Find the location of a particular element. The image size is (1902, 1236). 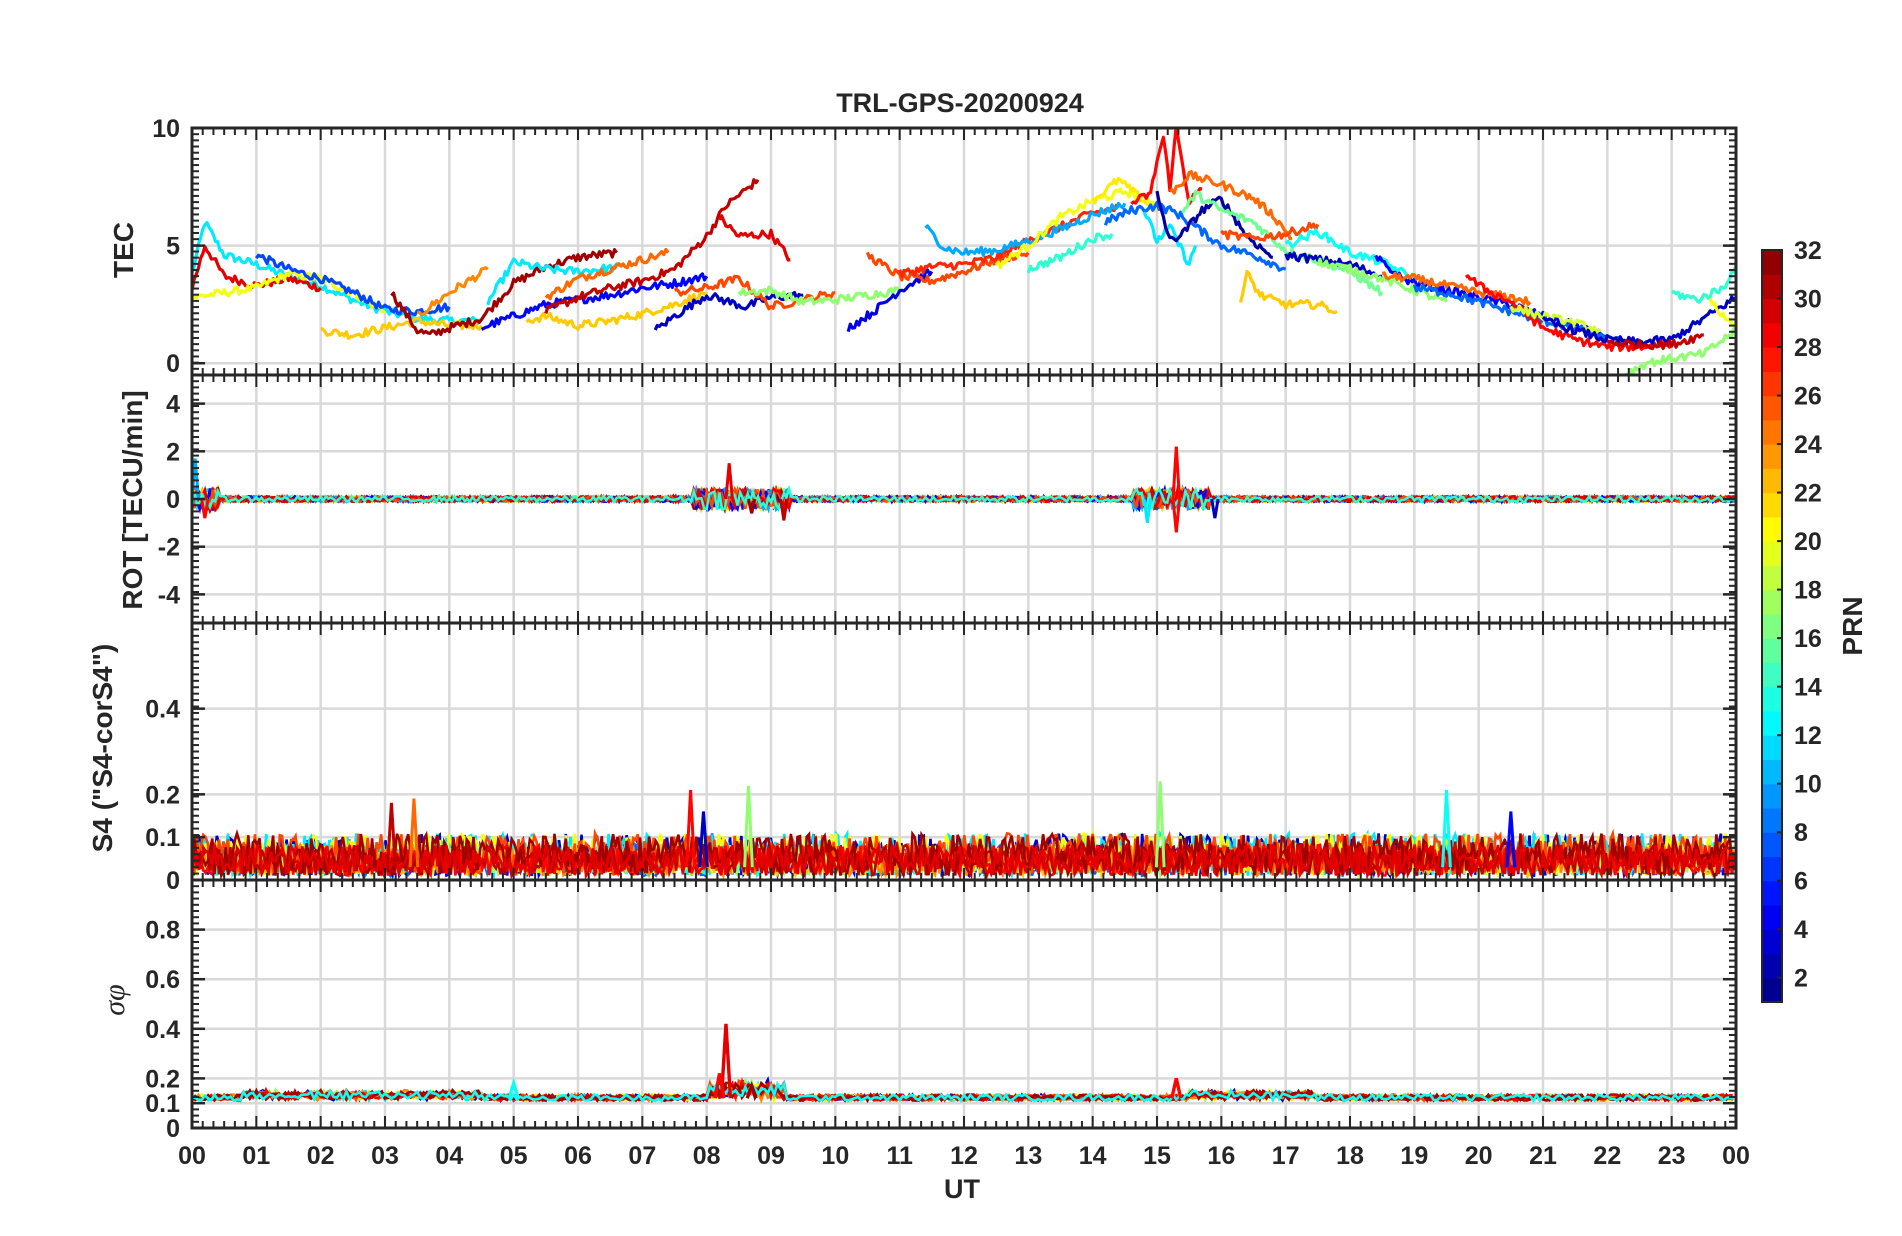

x-tick-label: 20 is located at coordinates (1479, 1156).